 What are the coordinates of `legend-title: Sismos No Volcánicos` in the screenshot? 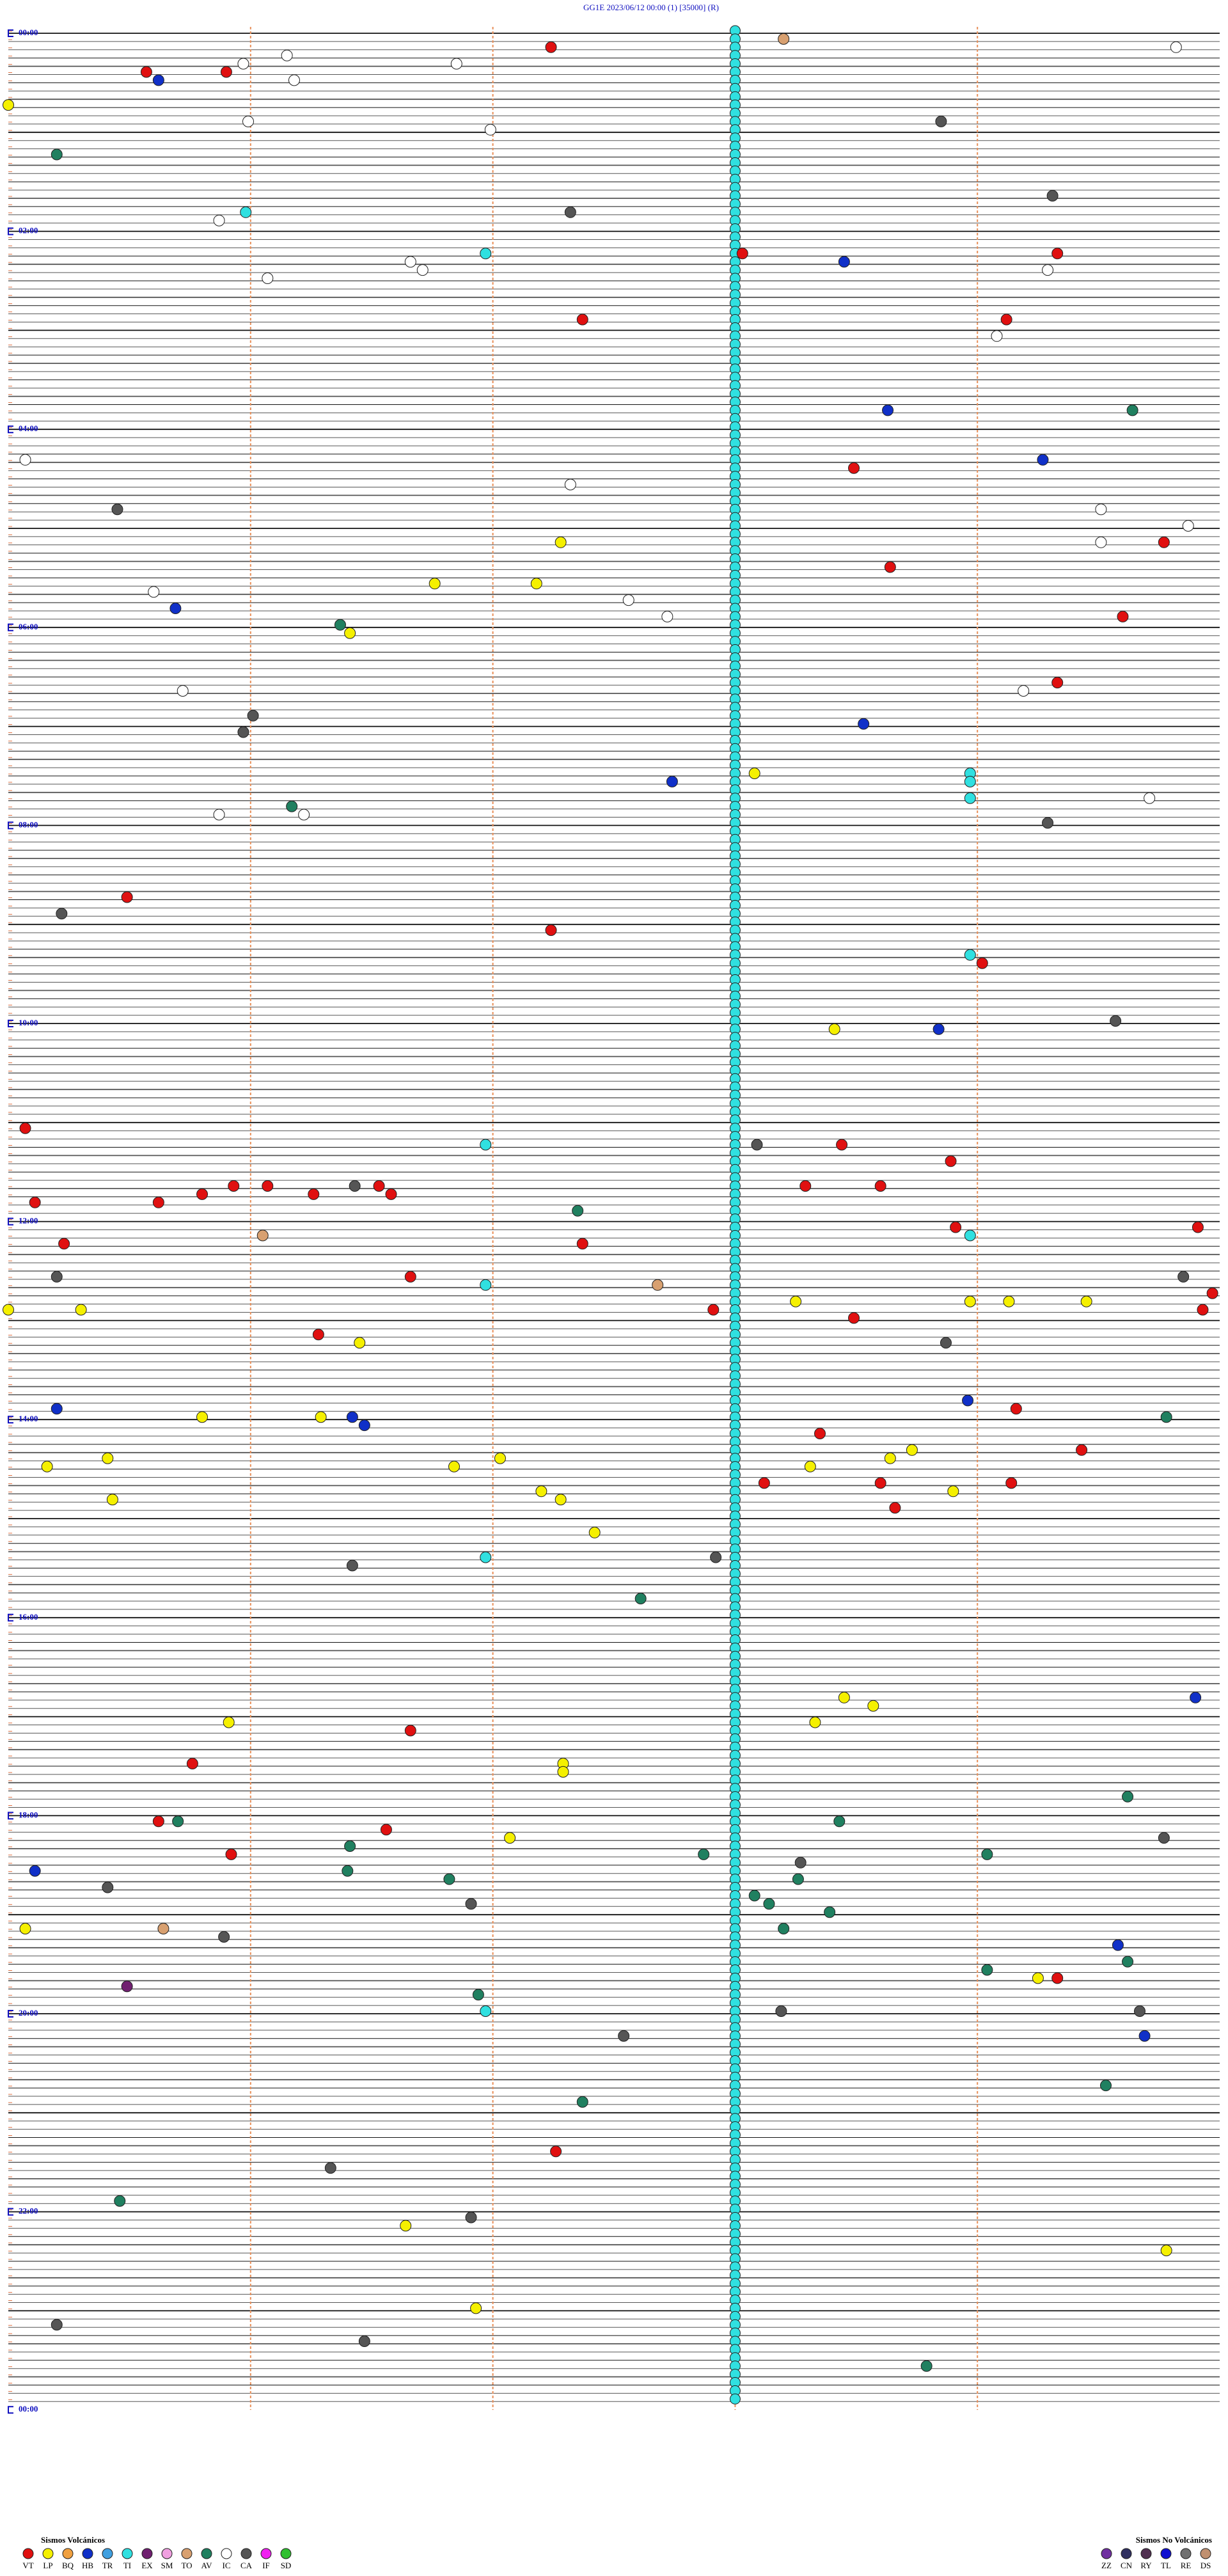 It's located at (1174, 2540).